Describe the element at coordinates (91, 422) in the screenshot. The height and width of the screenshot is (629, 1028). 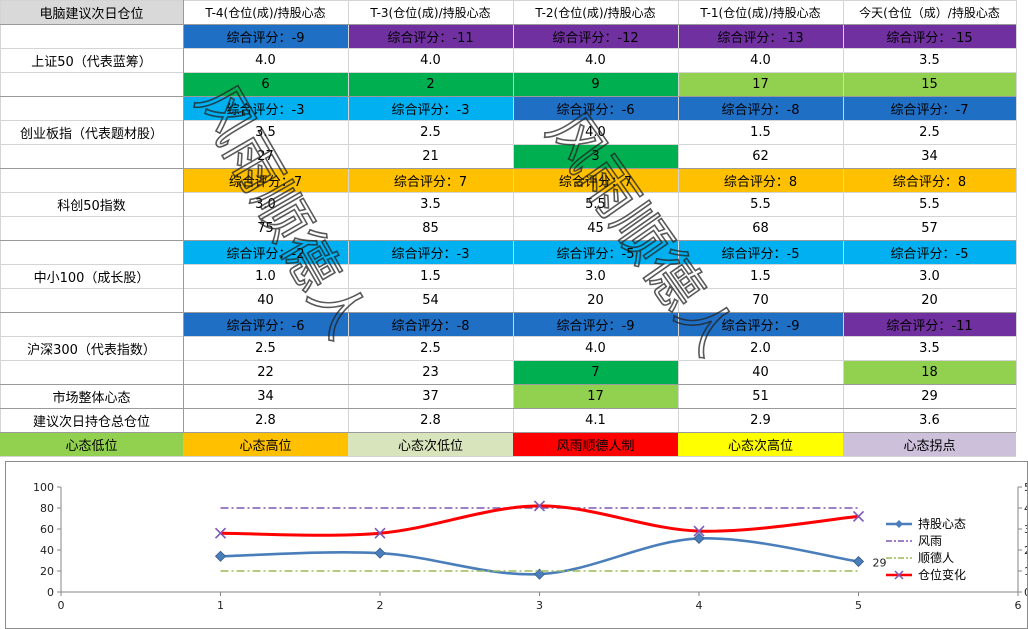
I see `total-position-label: 建议次日持仓总仓位` at that location.